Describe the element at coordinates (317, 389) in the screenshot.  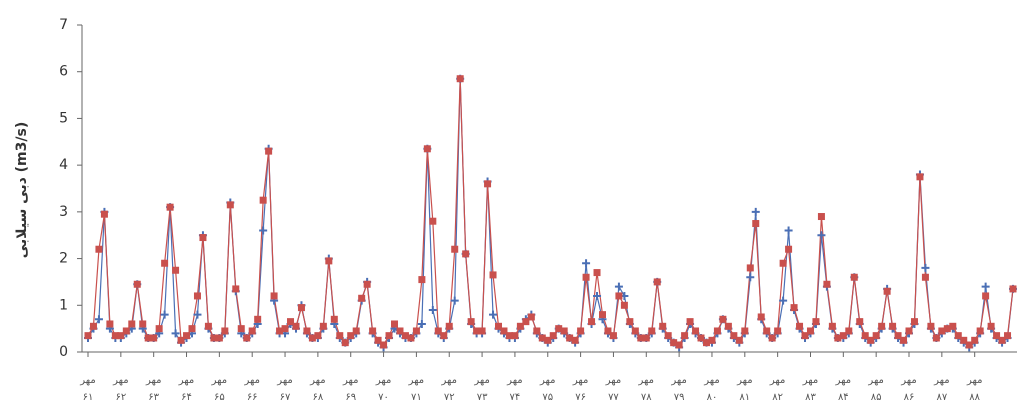
I see `x-tick-label: مهر ۶۸` at that location.